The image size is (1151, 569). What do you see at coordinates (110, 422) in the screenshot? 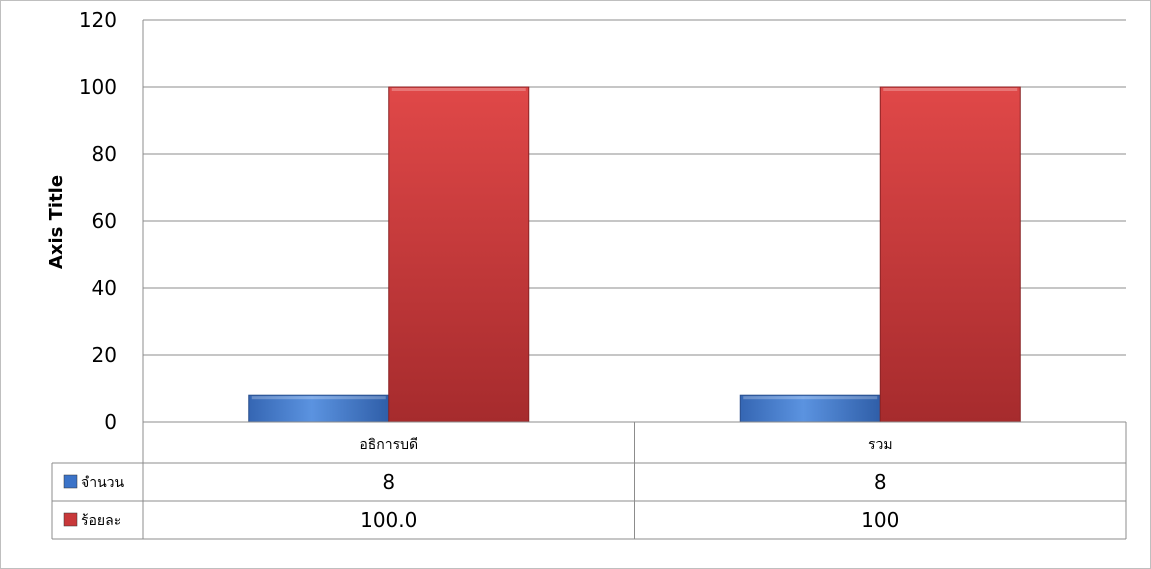
I see `y-tick-label: 0` at bounding box center [110, 422].